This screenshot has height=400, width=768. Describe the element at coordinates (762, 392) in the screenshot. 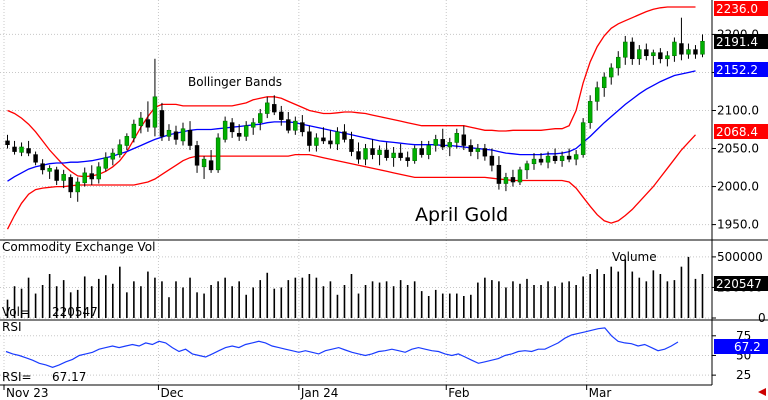

I see `scroll-right-arrow-icon` at that location.